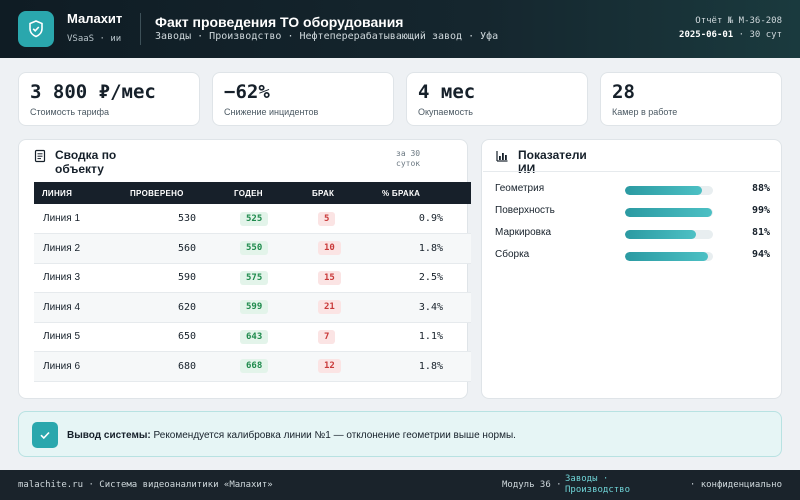  I want to click on check-icon, so click(45, 435).